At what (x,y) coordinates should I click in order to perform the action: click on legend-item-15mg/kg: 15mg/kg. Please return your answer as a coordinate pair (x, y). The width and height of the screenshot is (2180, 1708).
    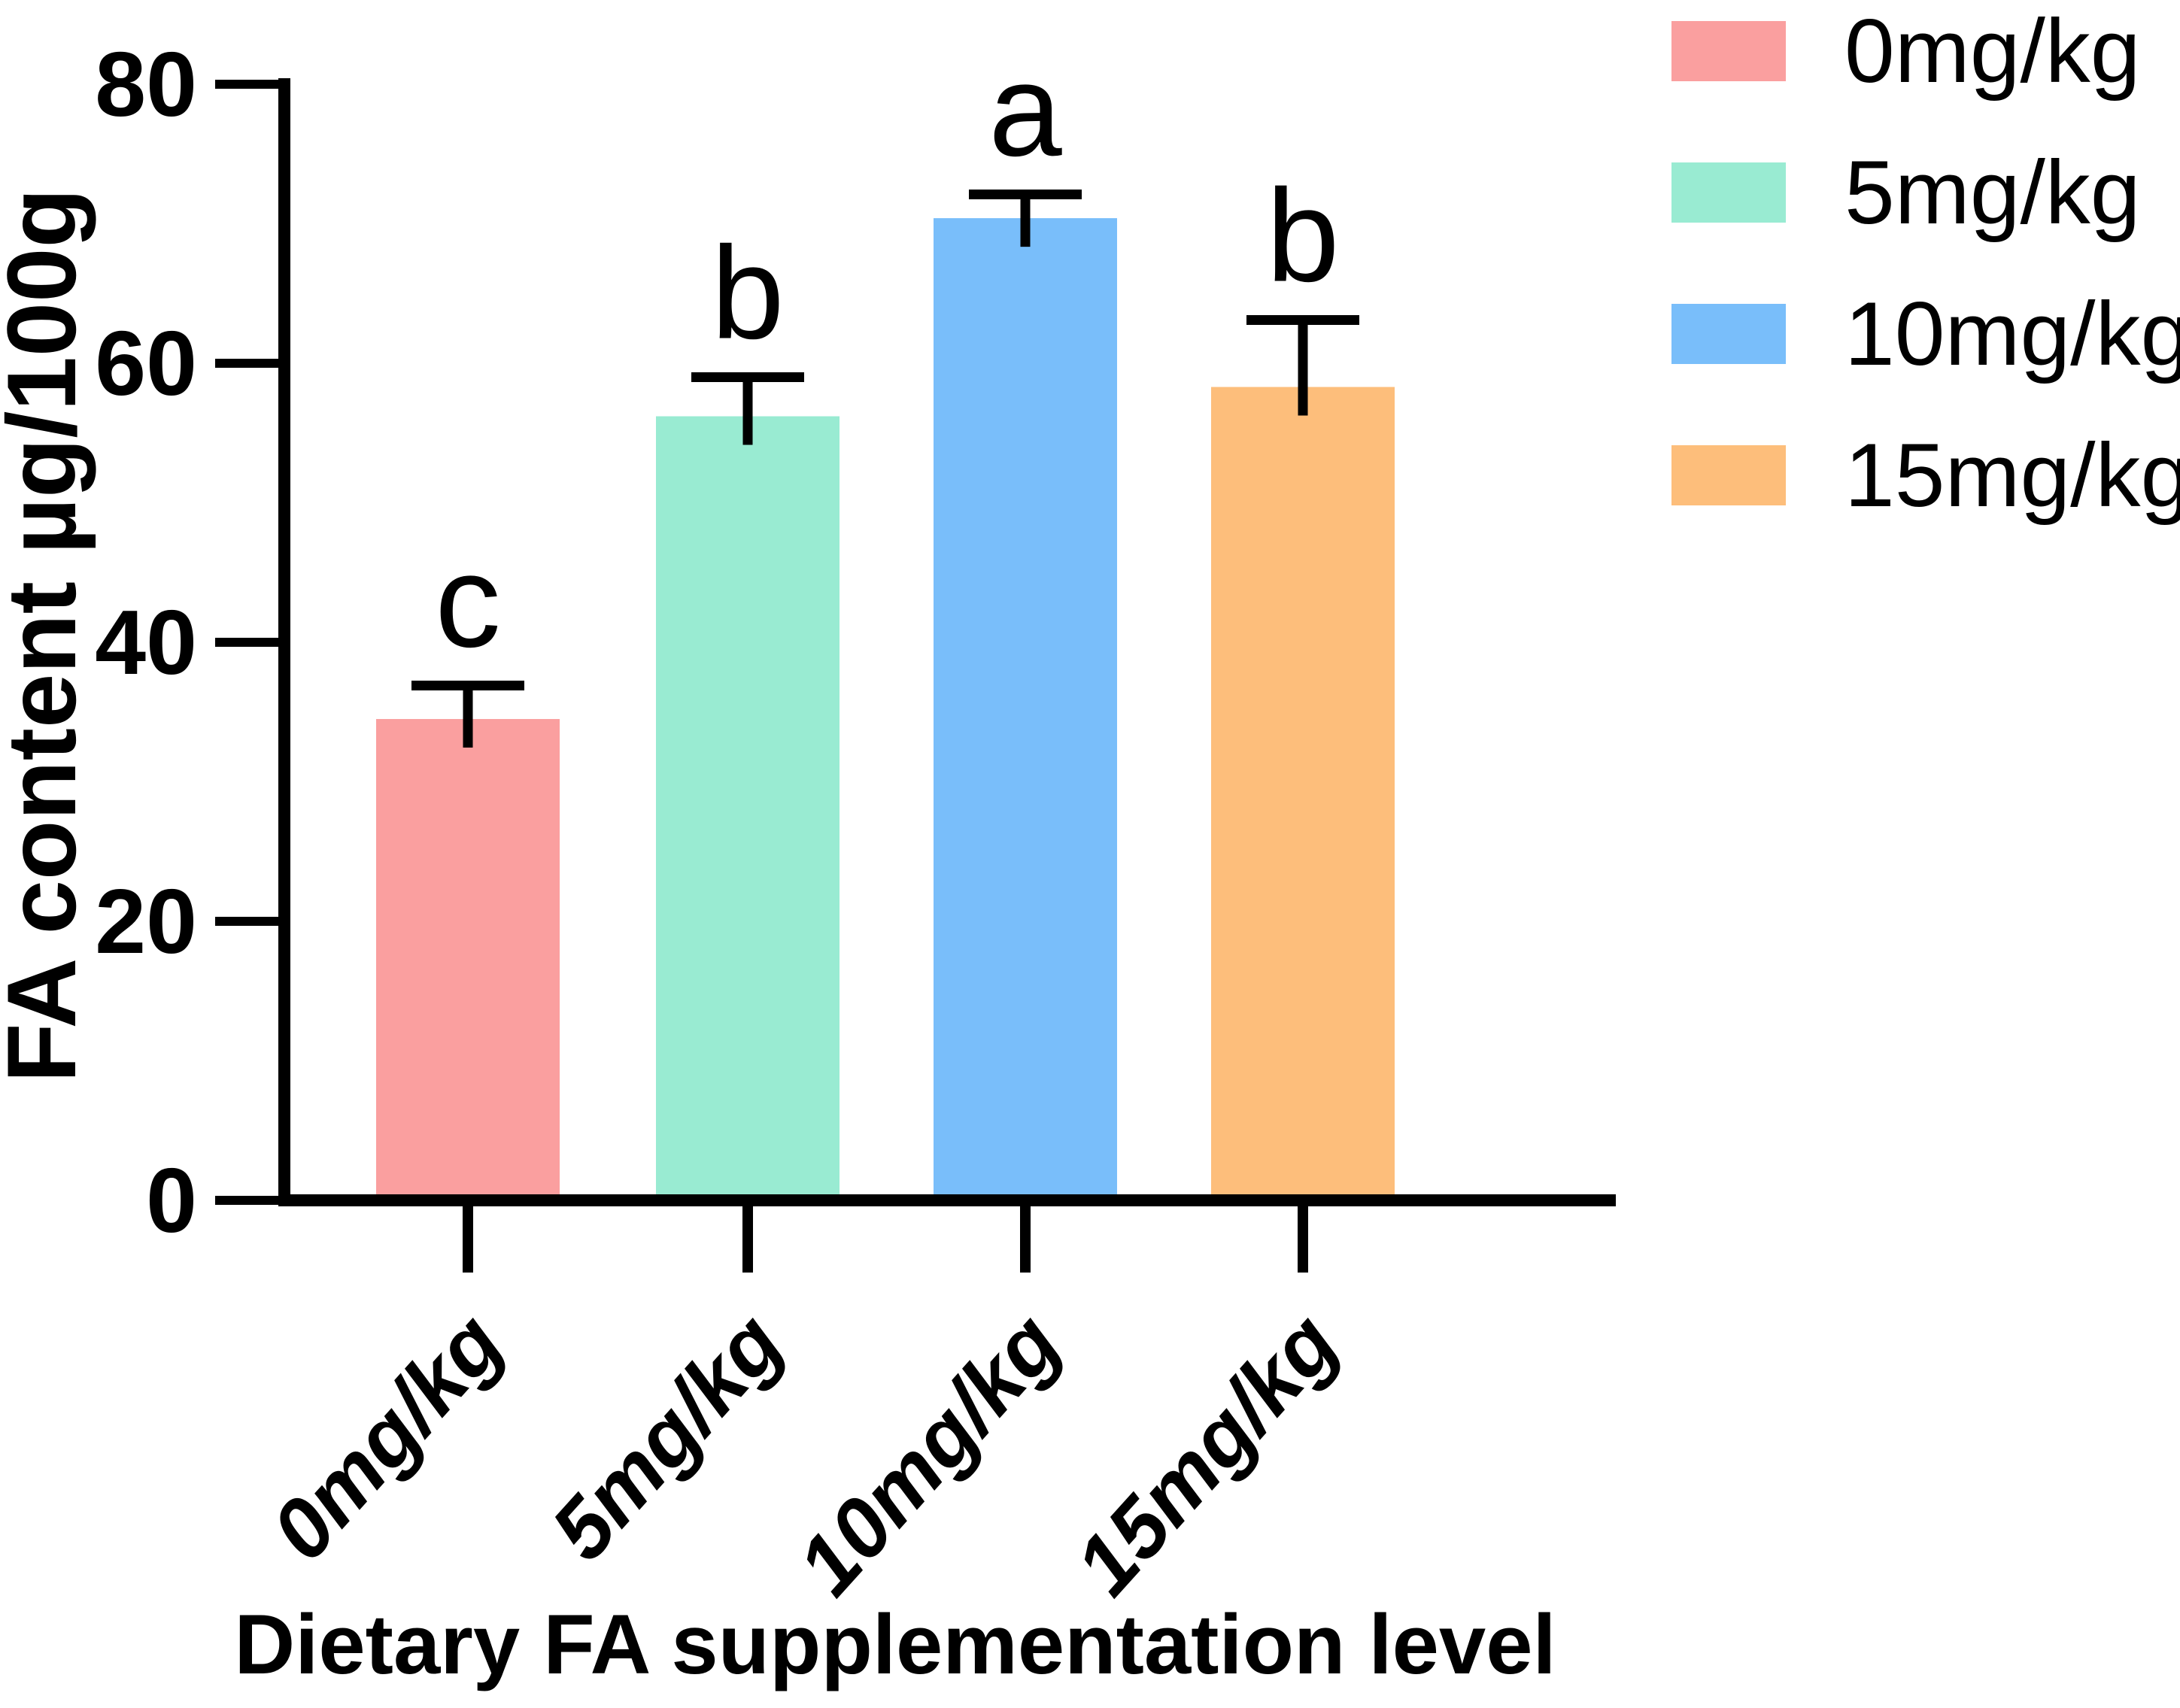
    Looking at the image, I should click on (1926, 476).